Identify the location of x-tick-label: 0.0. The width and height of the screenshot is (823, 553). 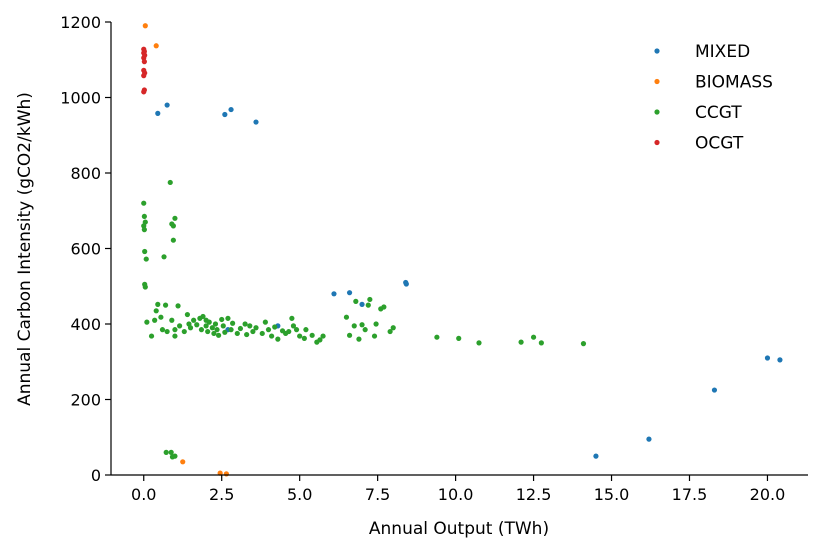
(143, 494).